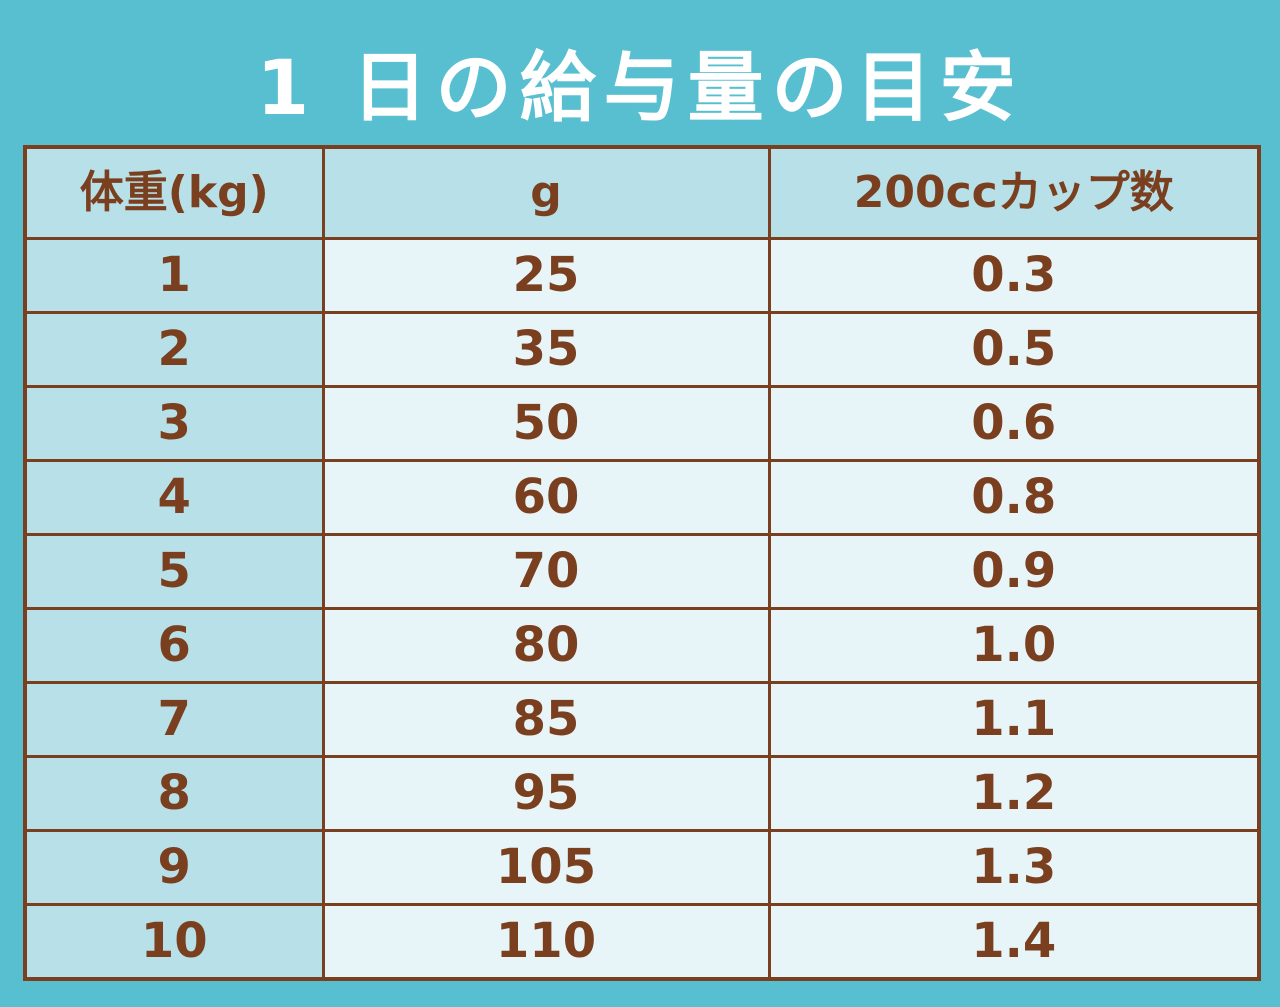 Image resolution: width=1280 pixels, height=1007 pixels. I want to click on table-row: 6 80 1.0, so click(642, 645).